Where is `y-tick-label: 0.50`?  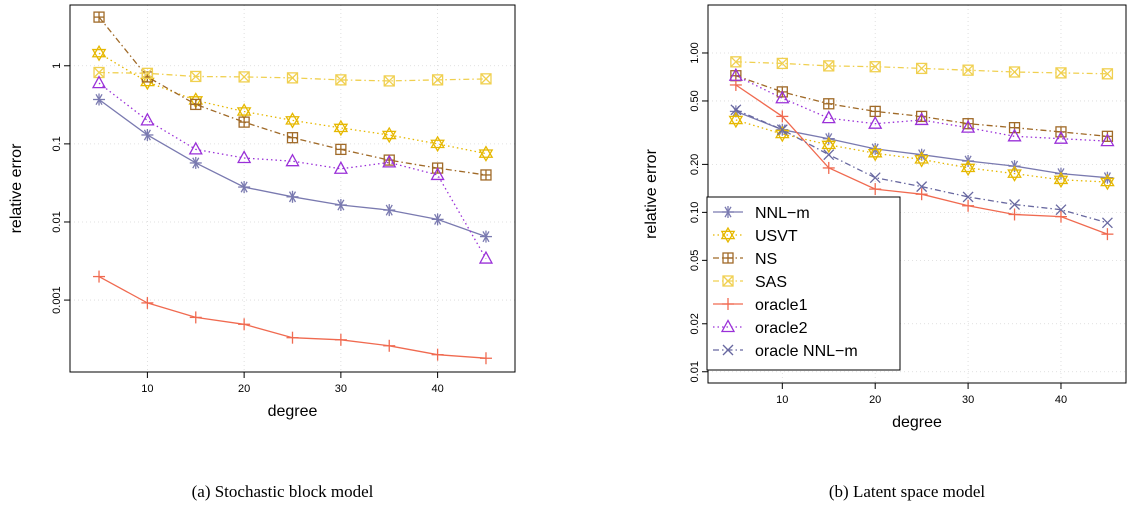
y-tick-label: 0.50 is located at coordinates (695, 100).